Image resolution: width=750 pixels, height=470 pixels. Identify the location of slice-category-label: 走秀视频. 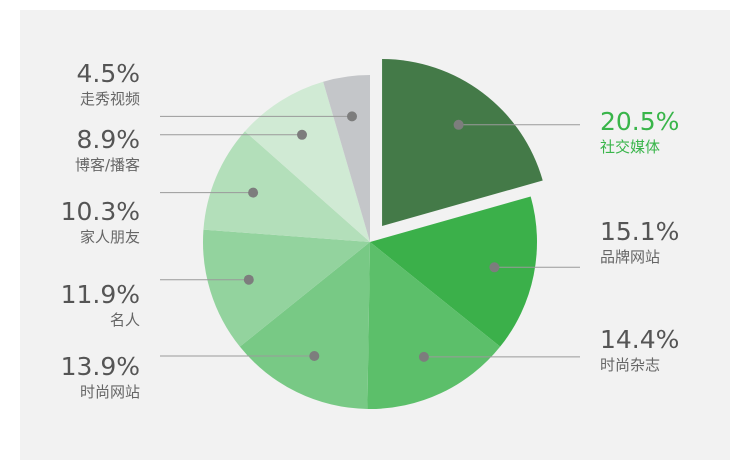
(110, 99).